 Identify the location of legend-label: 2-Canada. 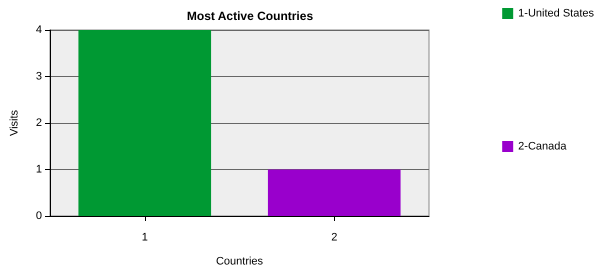
(543, 146).